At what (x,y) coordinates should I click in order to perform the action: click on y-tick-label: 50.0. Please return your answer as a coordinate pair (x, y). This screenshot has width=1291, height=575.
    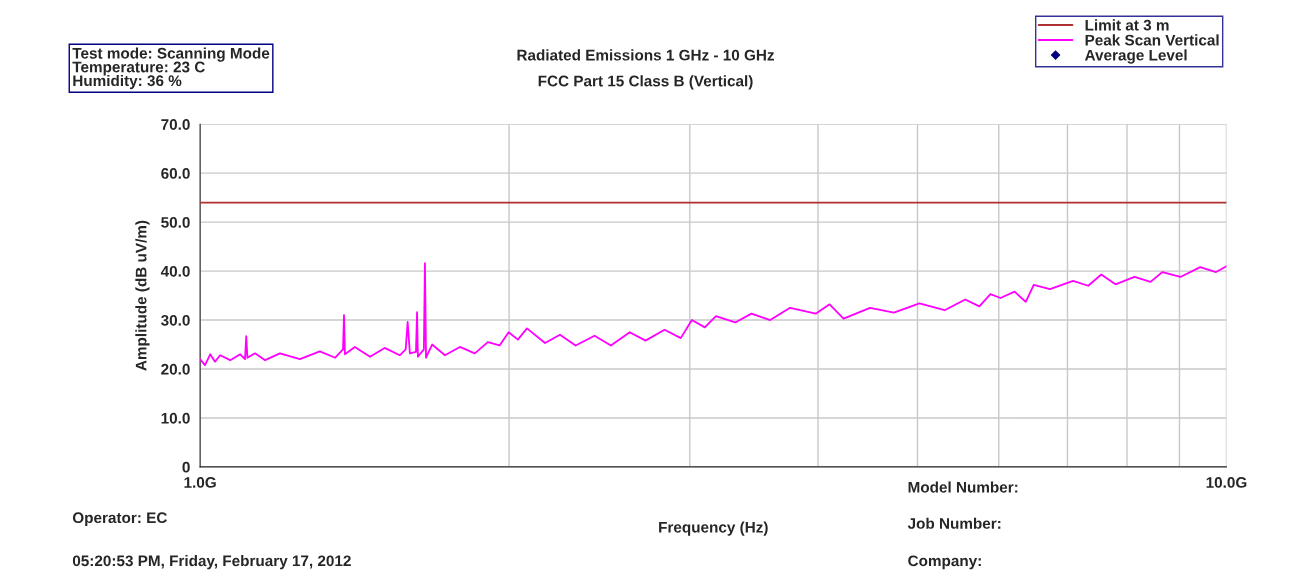
    Looking at the image, I should click on (175, 222).